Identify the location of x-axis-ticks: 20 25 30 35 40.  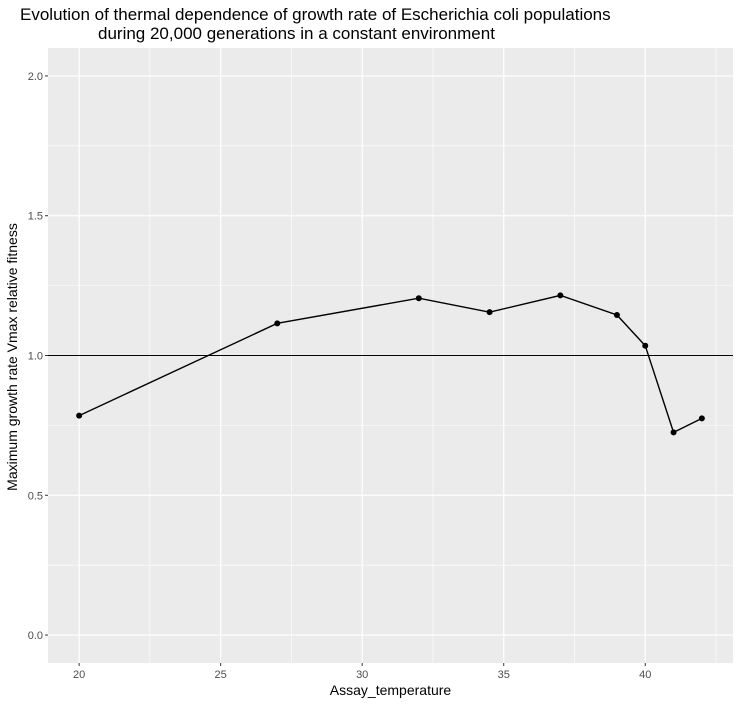
(362, 672).